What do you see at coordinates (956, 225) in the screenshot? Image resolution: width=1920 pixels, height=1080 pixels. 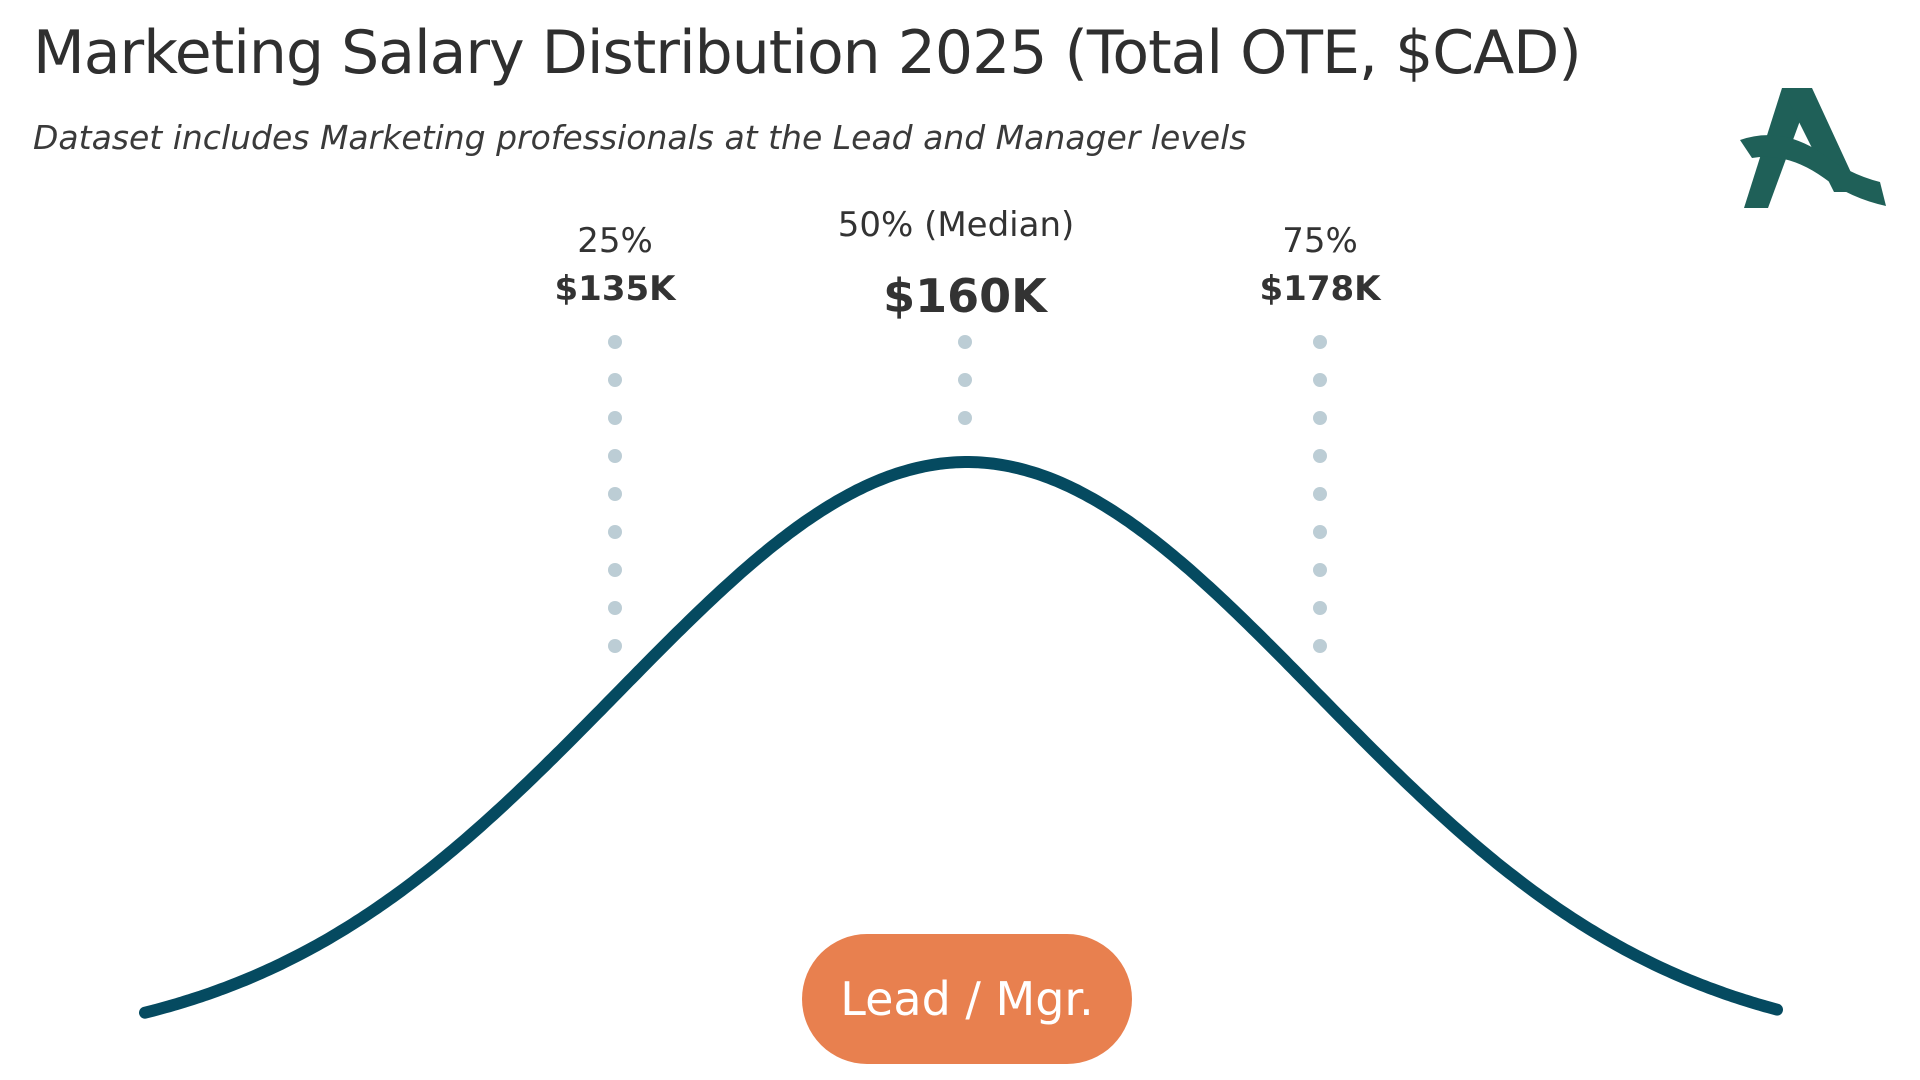 I see `marker-median-percentile-label: 50% (Median)` at bounding box center [956, 225].